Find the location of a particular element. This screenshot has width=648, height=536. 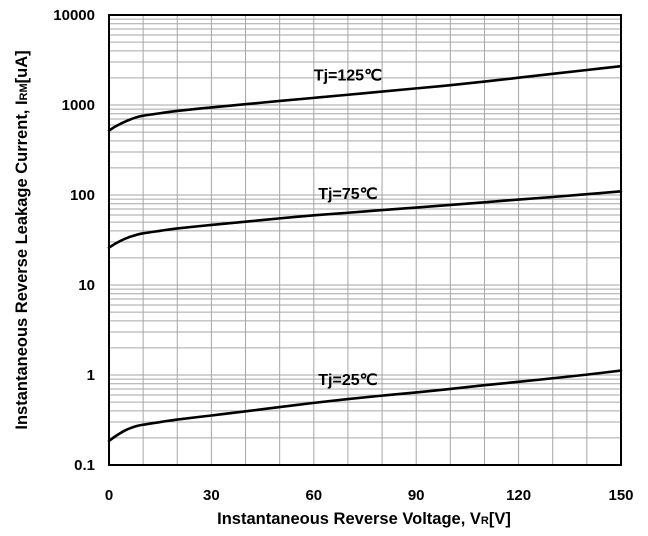

x-tick-labels: 0 30 60 90 120 150 is located at coordinates (369, 495).